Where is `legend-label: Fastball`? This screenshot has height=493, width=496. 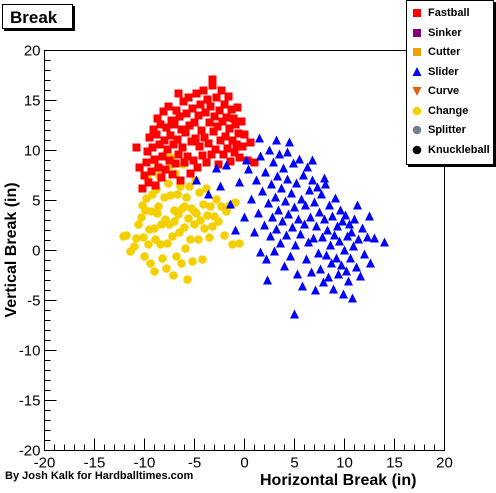 legend-label: Fastball is located at coordinates (449, 13).